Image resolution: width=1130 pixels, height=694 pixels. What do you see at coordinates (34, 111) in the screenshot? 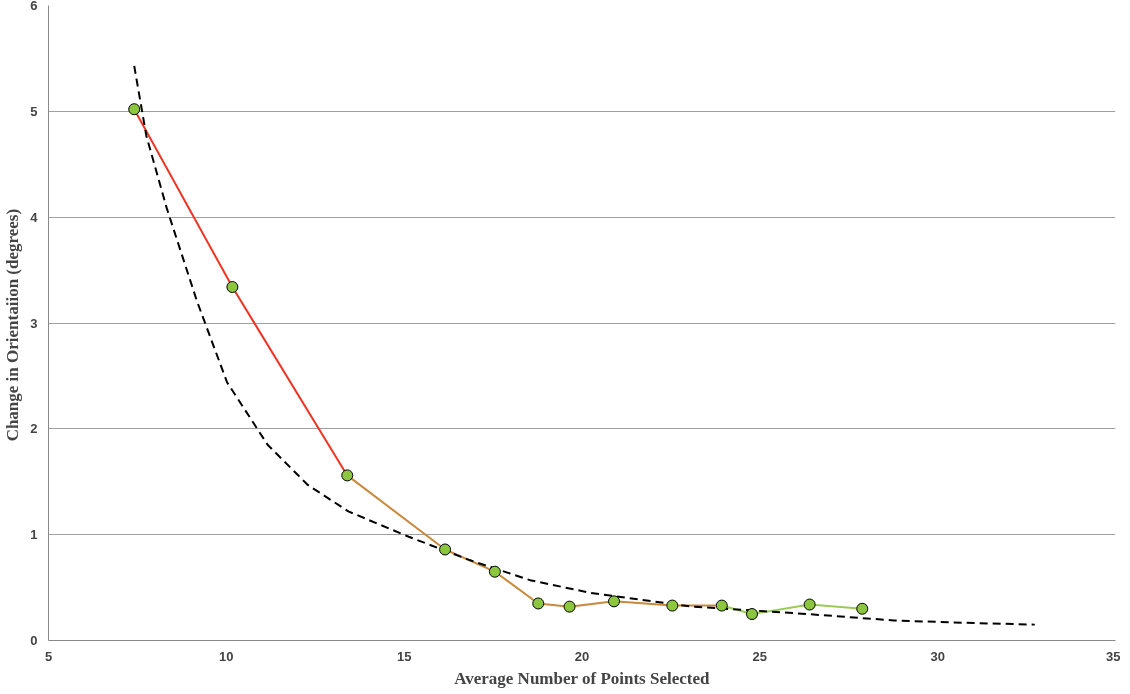
I see `y-tick-label: 5` at bounding box center [34, 111].